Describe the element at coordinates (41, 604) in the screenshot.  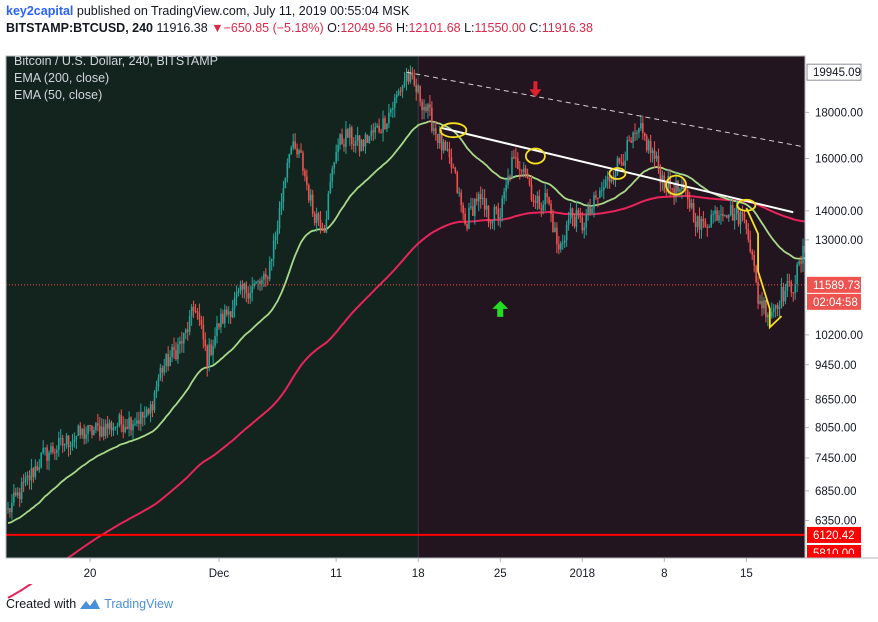
I see `created-with-label: Created with` at that location.